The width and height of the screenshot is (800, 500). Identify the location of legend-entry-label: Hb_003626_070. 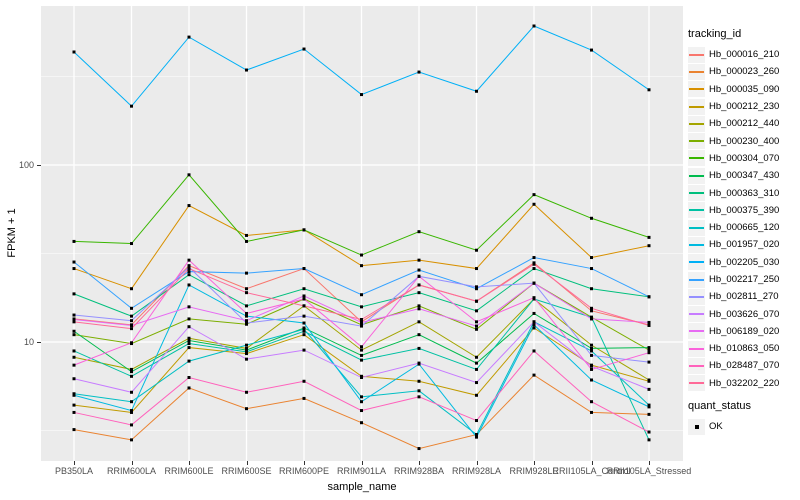
(744, 314).